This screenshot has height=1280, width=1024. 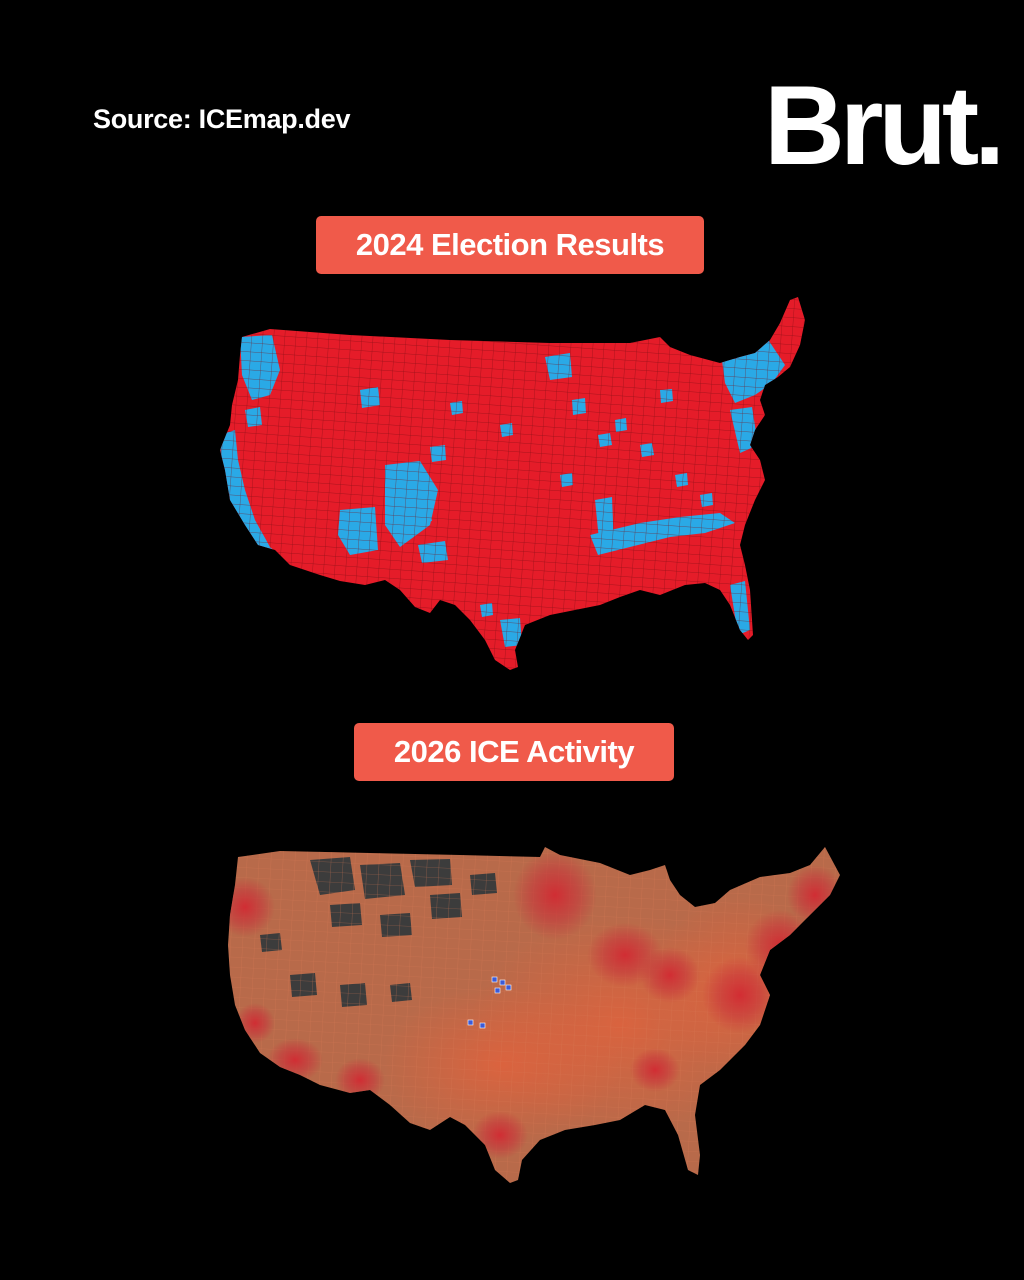 I want to click on brut-logo: Brut., so click(x=884, y=125).